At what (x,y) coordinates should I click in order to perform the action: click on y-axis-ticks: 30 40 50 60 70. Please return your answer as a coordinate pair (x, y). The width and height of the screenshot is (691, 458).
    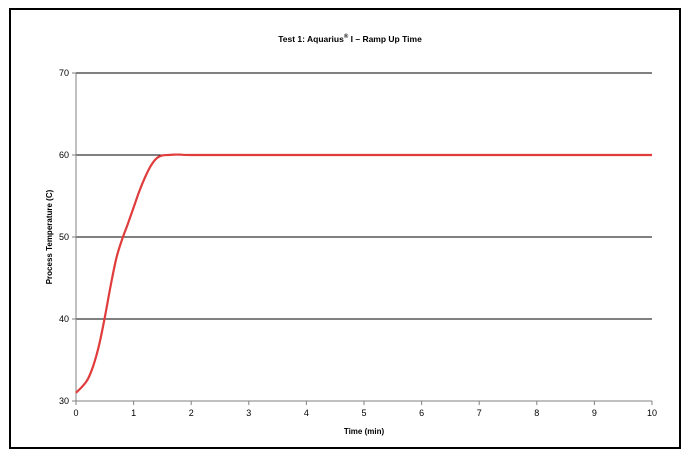
    Looking at the image, I should click on (67, 237).